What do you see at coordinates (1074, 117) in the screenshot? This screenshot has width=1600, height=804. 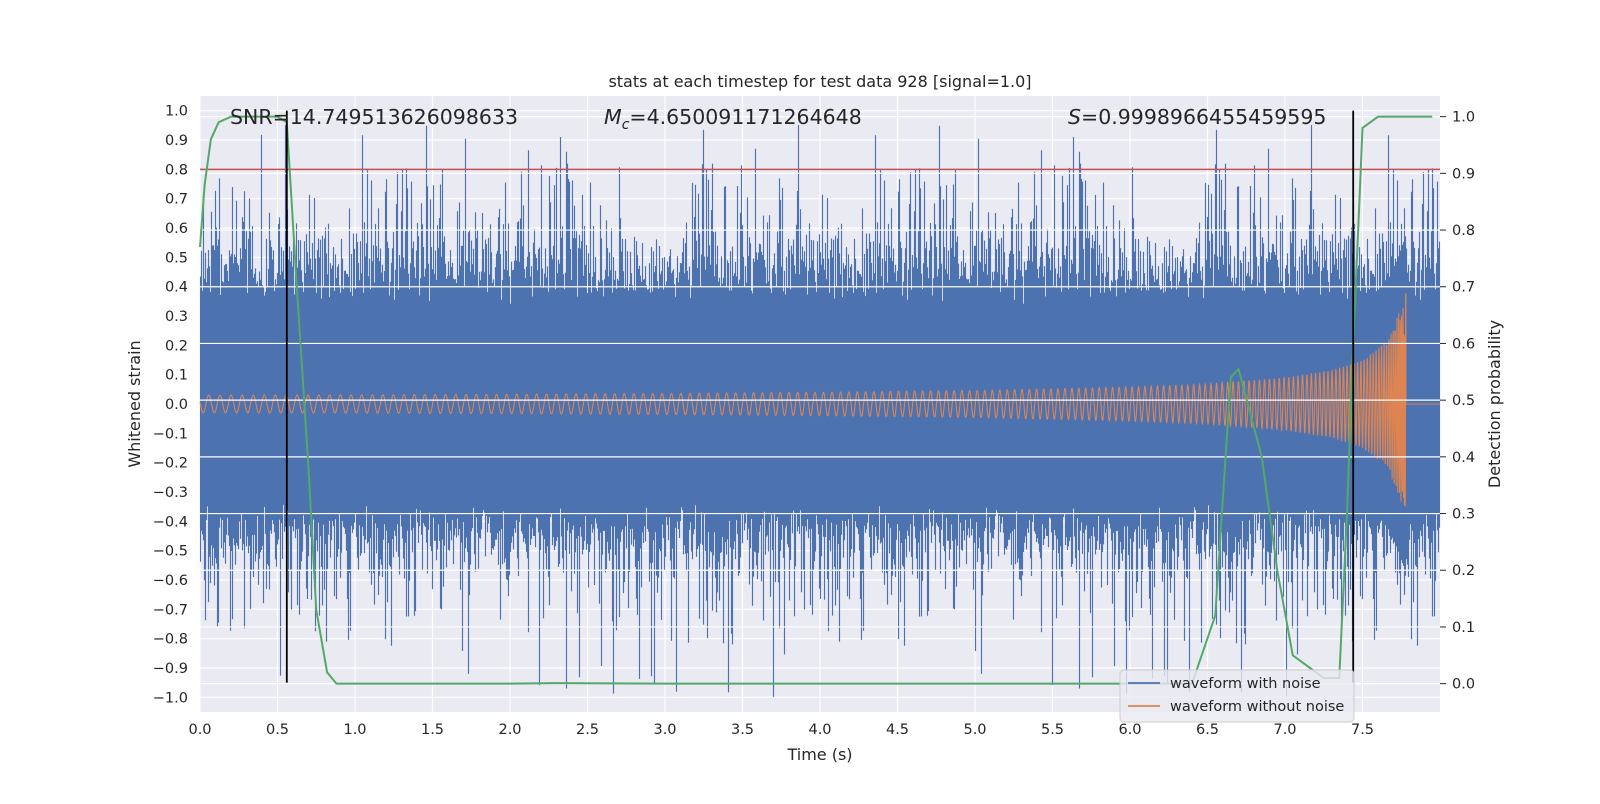 I see `detection-stat-symbol: S` at bounding box center [1074, 117].